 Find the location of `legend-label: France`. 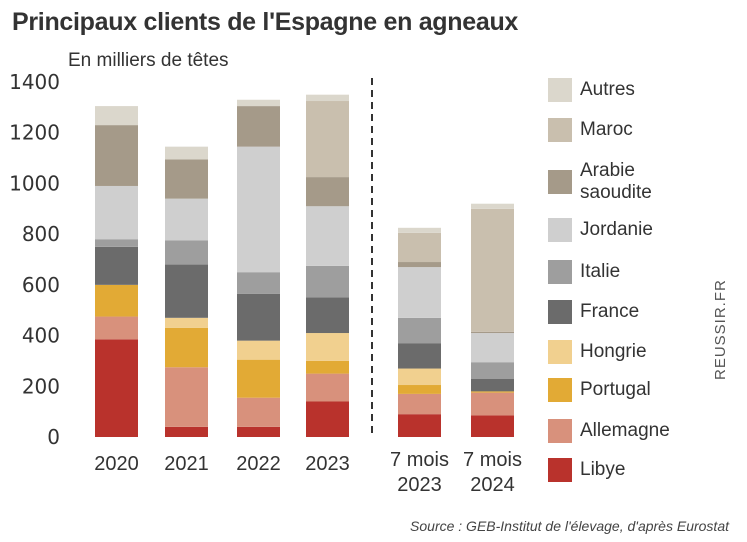

legend-label: France is located at coordinates (610, 311).